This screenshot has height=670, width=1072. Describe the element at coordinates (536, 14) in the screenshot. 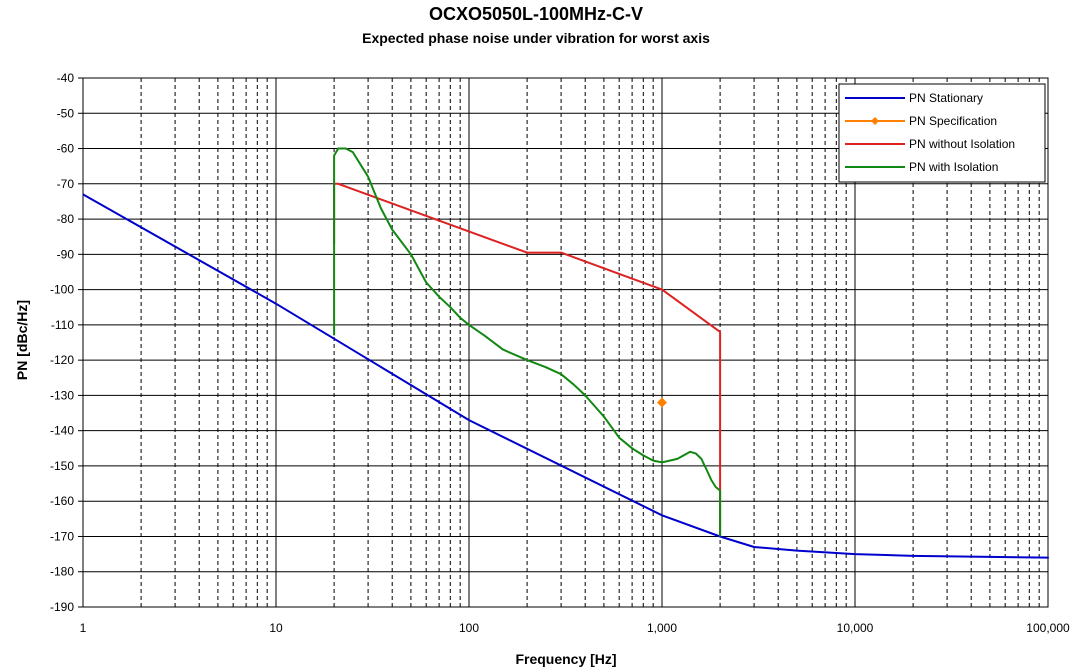

I see `chart-title: OCXO5050L-100MHz-C-V` at that location.